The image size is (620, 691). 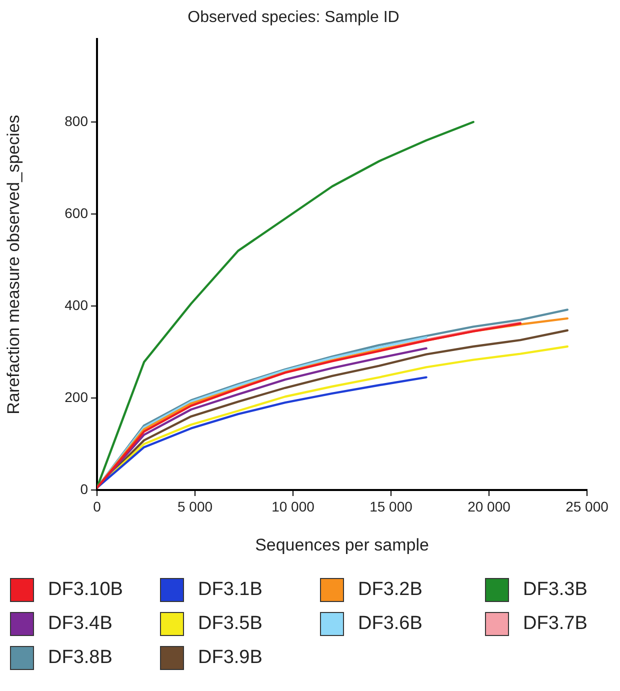 I want to click on y-axis-title: Rarefaction measure observed_species, so click(x=13, y=264).